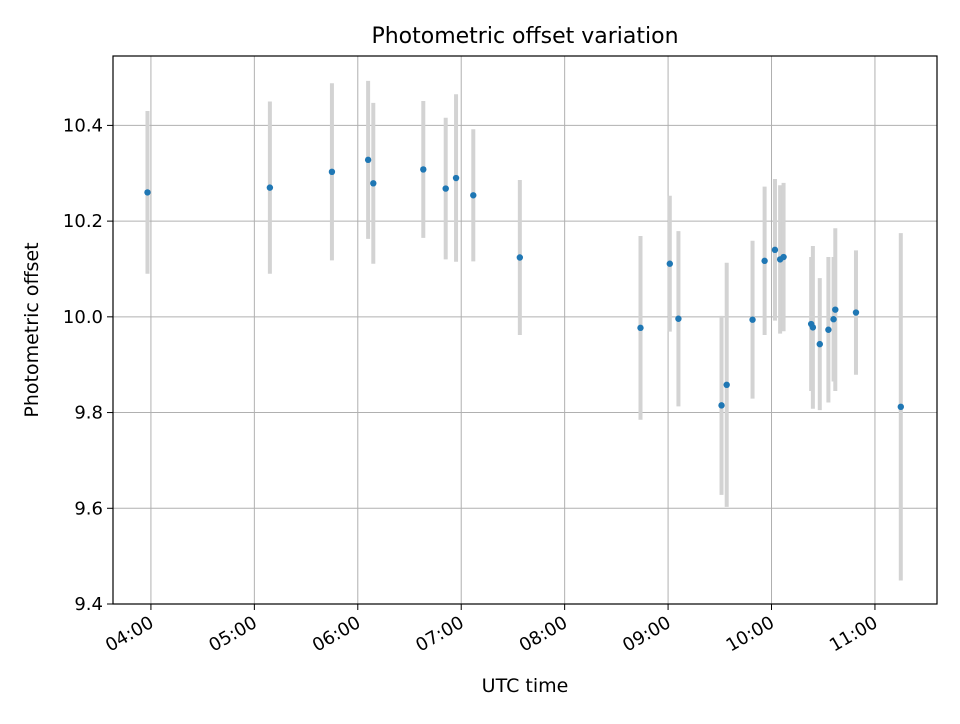  Describe the element at coordinates (32, 329) in the screenshot. I see `y-axis-label: Photometric offset` at that location.